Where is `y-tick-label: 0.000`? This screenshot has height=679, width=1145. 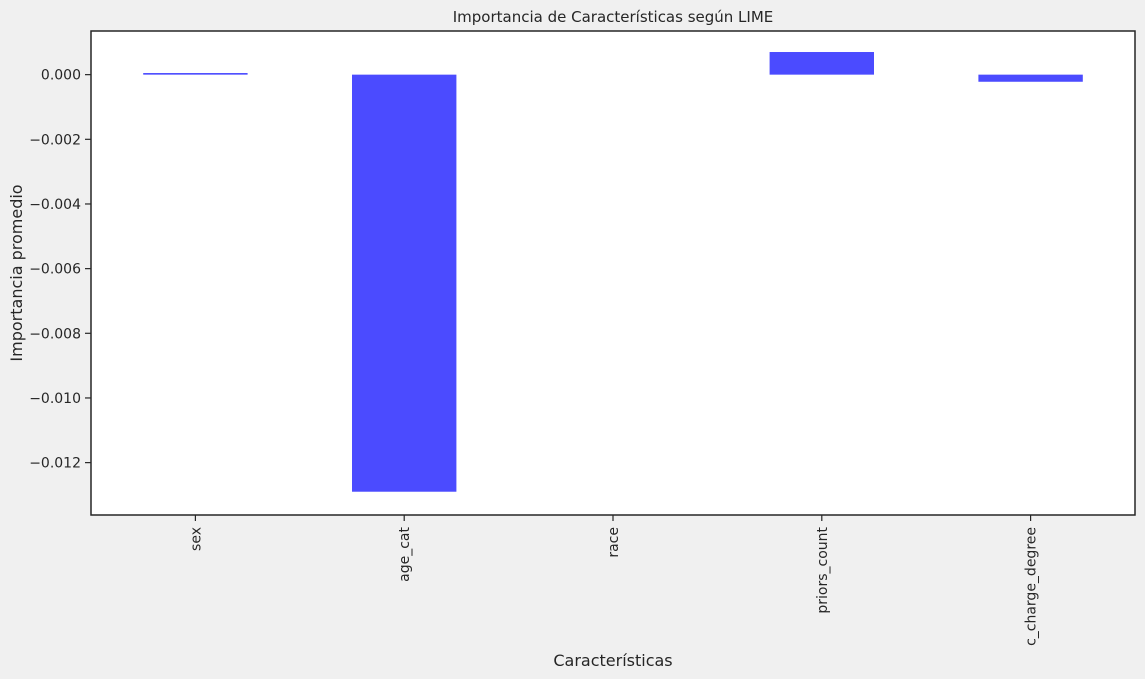
y-tick-label: 0.000 is located at coordinates (61, 76).